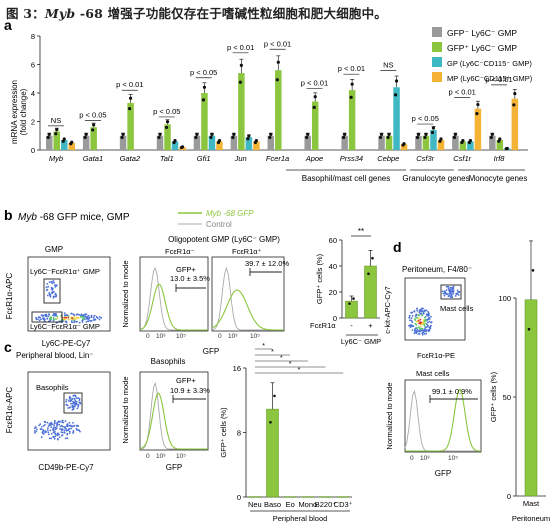 This screenshot has width=557, height=529. Describe the element at coordinates (56, 158) in the screenshot. I see `a-category-label: Myb` at that location.